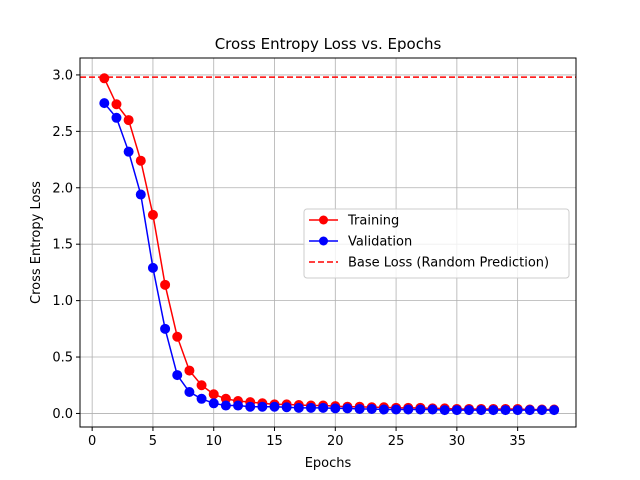  What do you see at coordinates (62, 132) in the screenshot?
I see `y-tick-label: 2.5` at bounding box center [62, 132].